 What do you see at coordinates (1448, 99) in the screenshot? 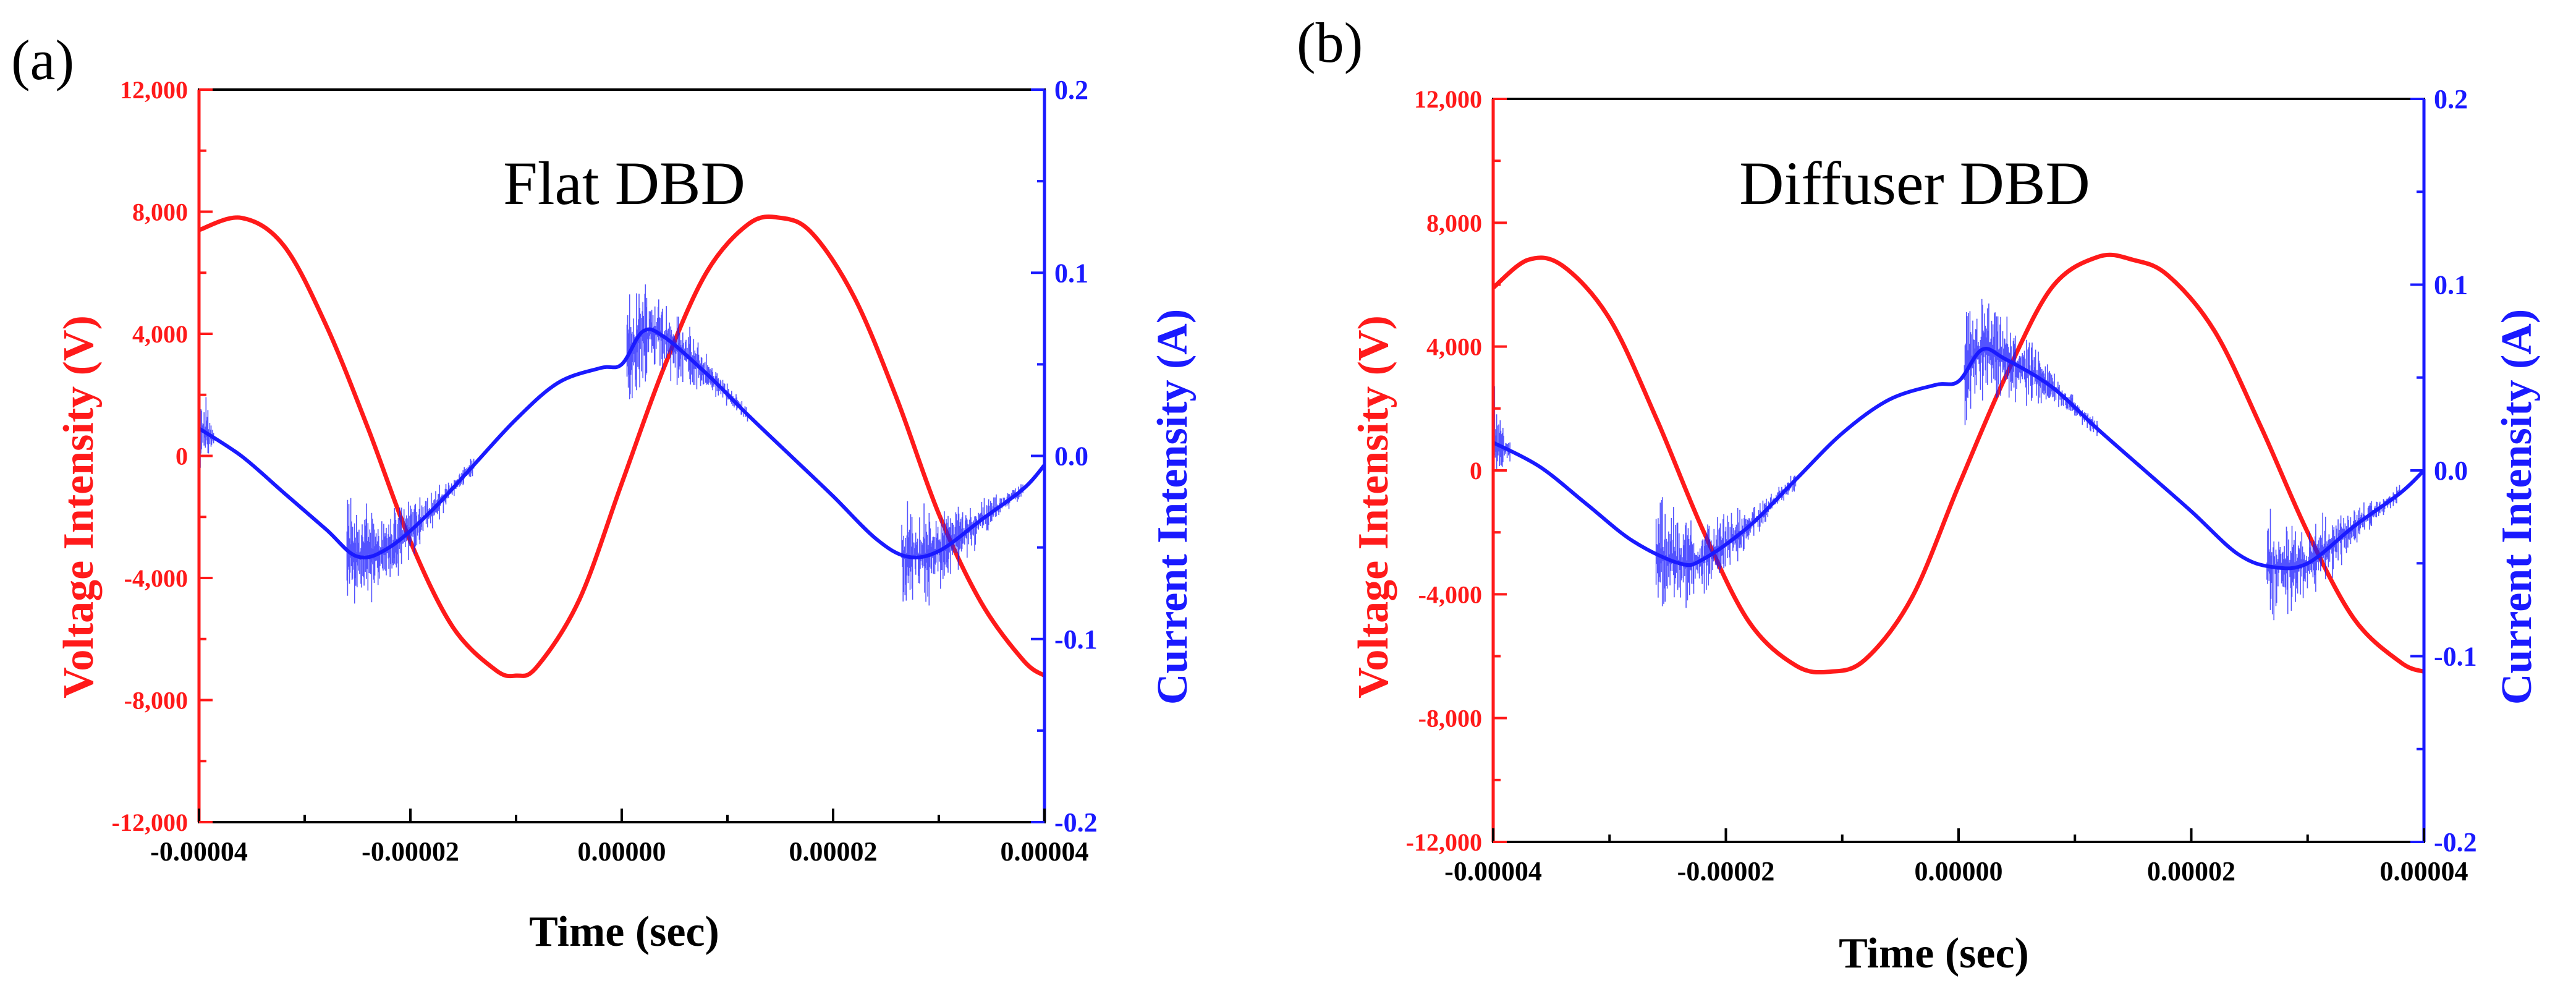
I see `panel-b-left-tick-label: 12,000` at bounding box center [1448, 99].